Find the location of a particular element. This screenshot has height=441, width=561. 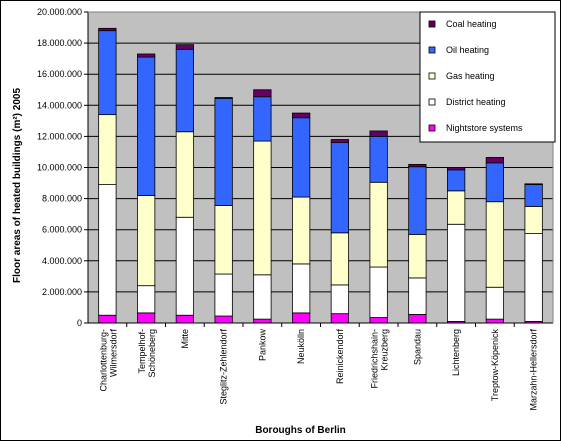

x-tick-label-line: Reinickendorf is located at coordinates (340, 357).